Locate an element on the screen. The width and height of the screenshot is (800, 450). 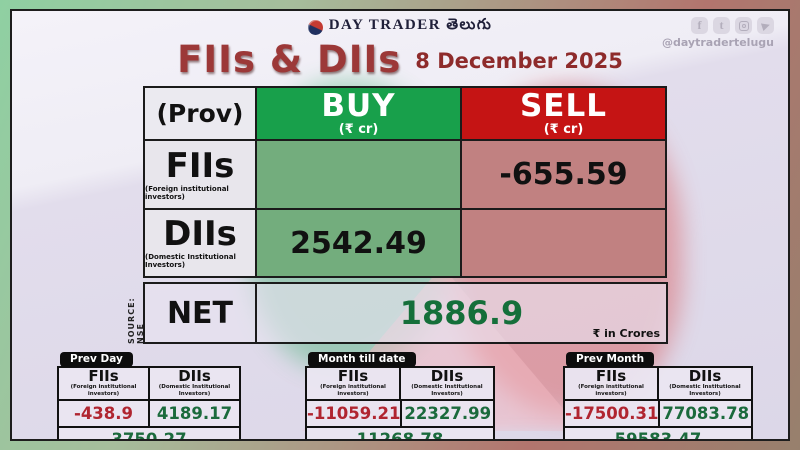
summary-total: 3750.27 is located at coordinates (149, 435).